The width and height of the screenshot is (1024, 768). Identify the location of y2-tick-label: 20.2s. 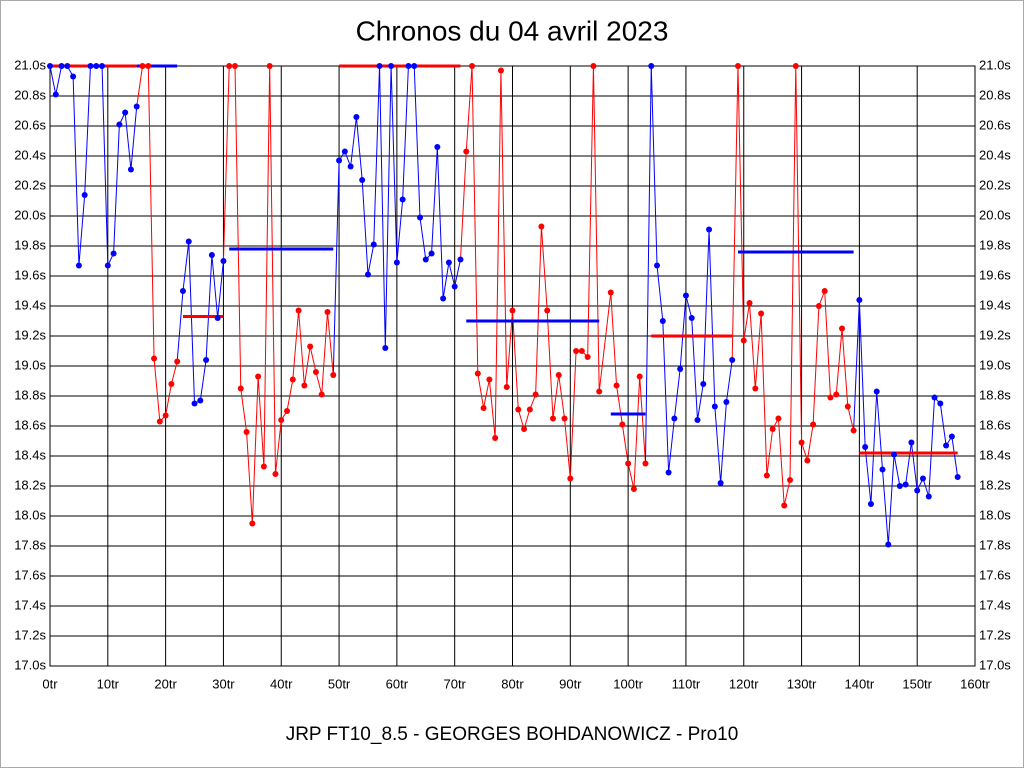
(995, 184).